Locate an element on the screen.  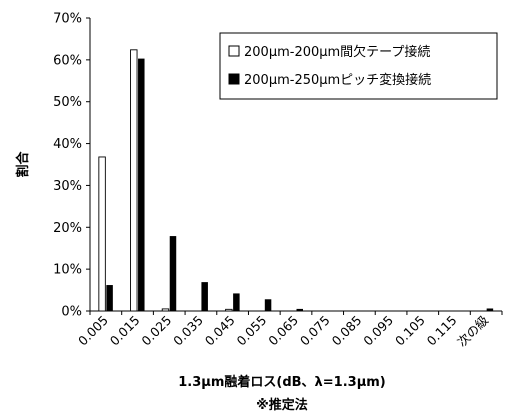
legend-box is located at coordinates (358, 66).